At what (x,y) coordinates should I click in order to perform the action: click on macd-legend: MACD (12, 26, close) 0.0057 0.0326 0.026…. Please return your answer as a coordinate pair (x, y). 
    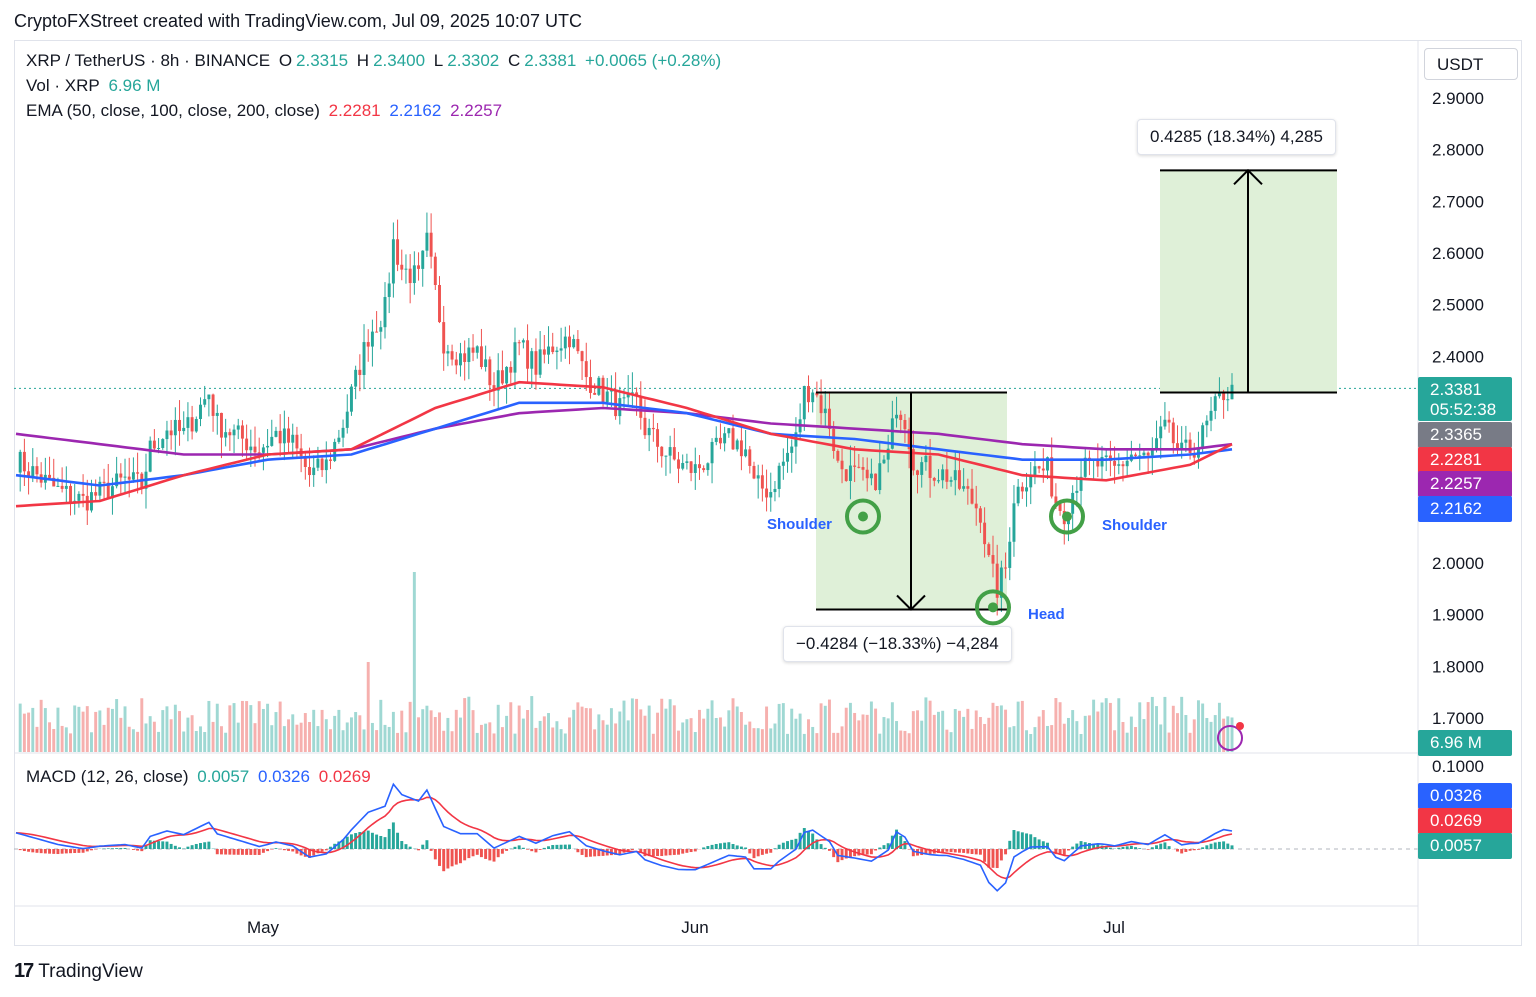
    Looking at the image, I should click on (200, 777).